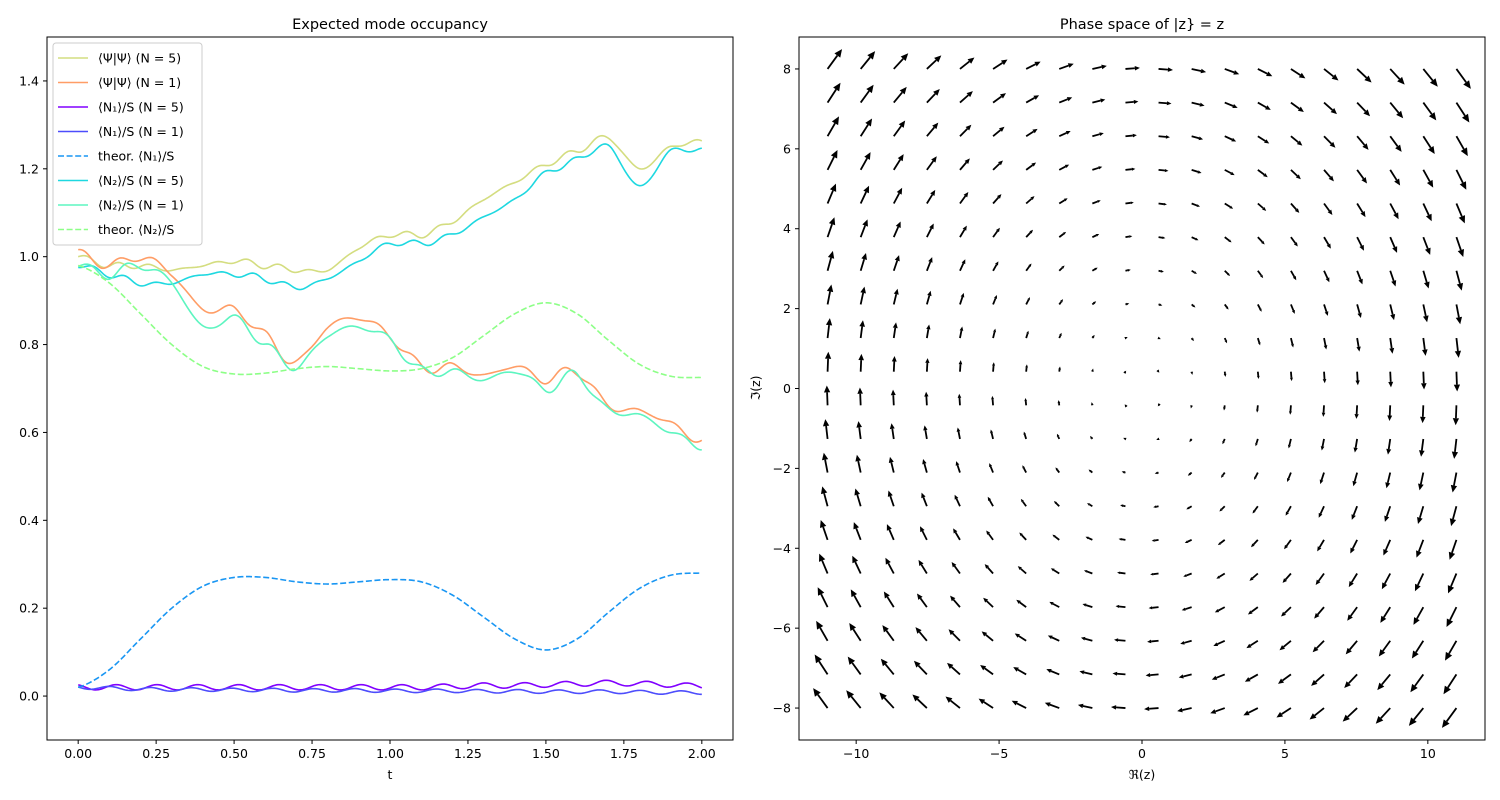 This screenshot has height=800, width=1500. Describe the element at coordinates (234, 753) in the screenshot. I see `x-tick-label: 0.50` at that location.